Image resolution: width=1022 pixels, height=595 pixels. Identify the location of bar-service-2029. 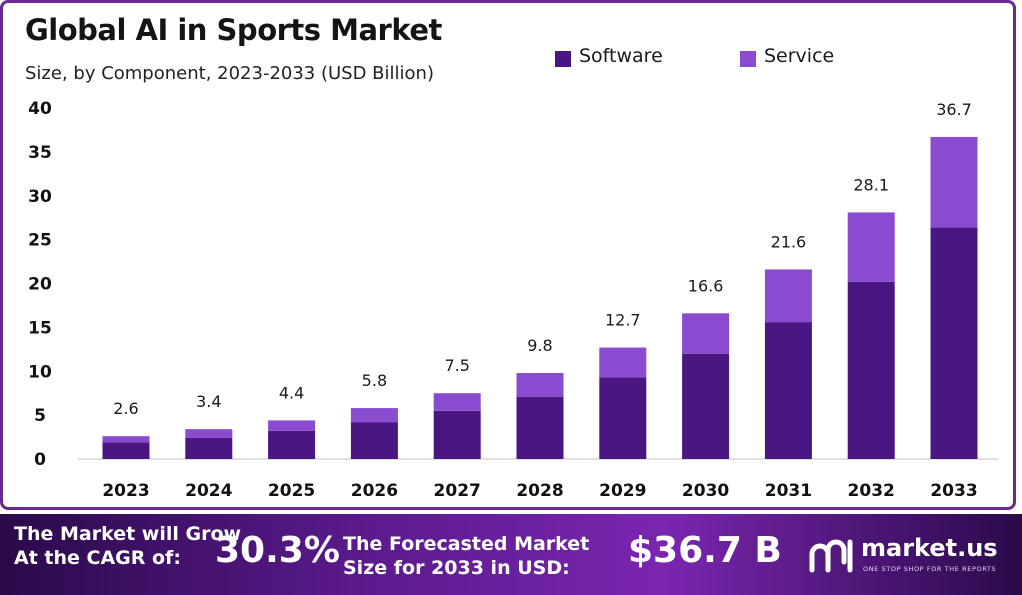
(623, 362).